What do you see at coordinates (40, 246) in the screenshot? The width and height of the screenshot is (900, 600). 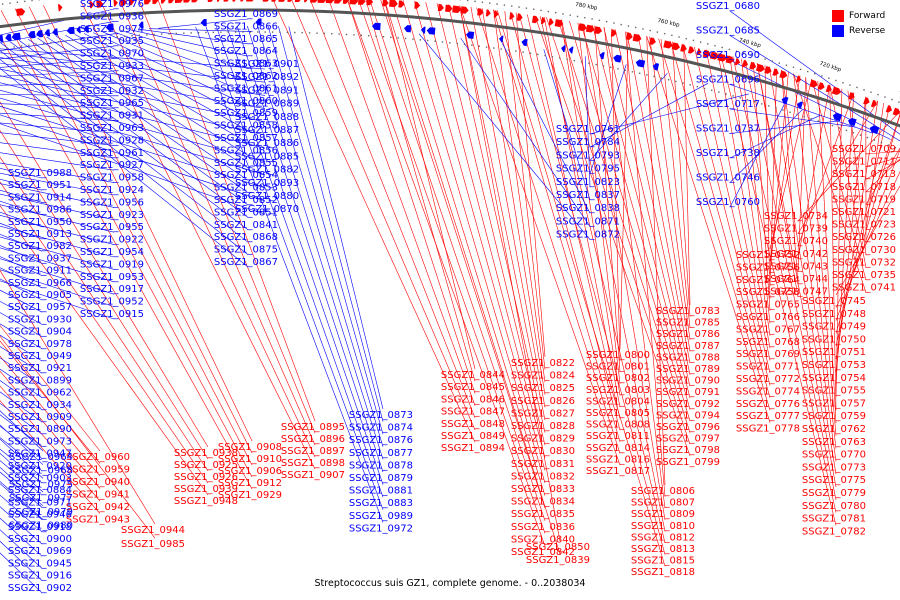 I see `reverse-gene-label: SSGZ1_0982` at bounding box center [40, 246].